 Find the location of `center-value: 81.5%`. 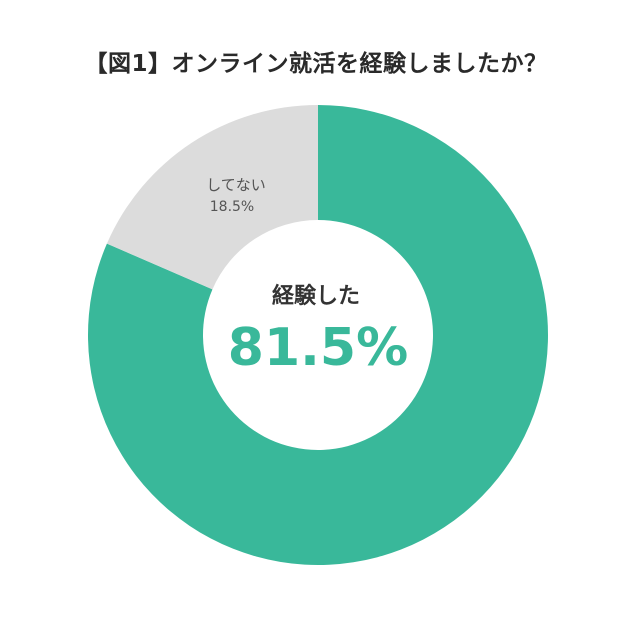

center-value: 81.5% is located at coordinates (318, 348).